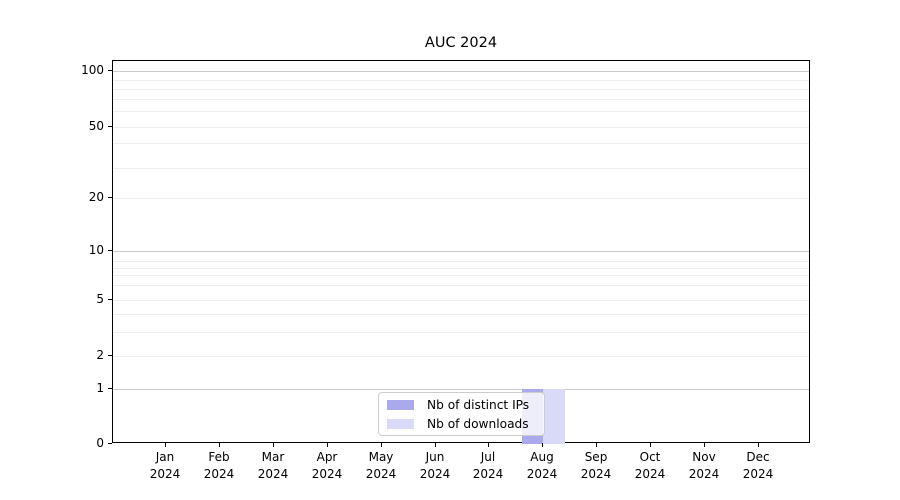 This screenshot has height=500, width=900. I want to click on x-axis-tick-label: Jun 2024, so click(435, 465).